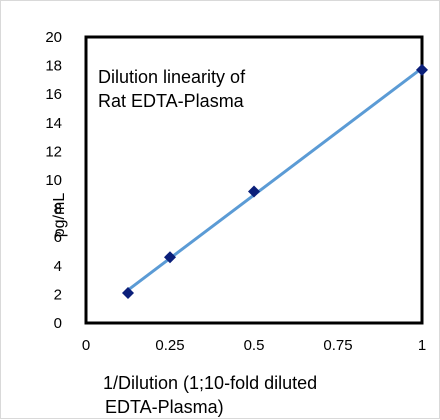 This screenshot has width=440, height=420. Describe the element at coordinates (53, 123) in the screenshot. I see `y-tick-label: 14` at that location.